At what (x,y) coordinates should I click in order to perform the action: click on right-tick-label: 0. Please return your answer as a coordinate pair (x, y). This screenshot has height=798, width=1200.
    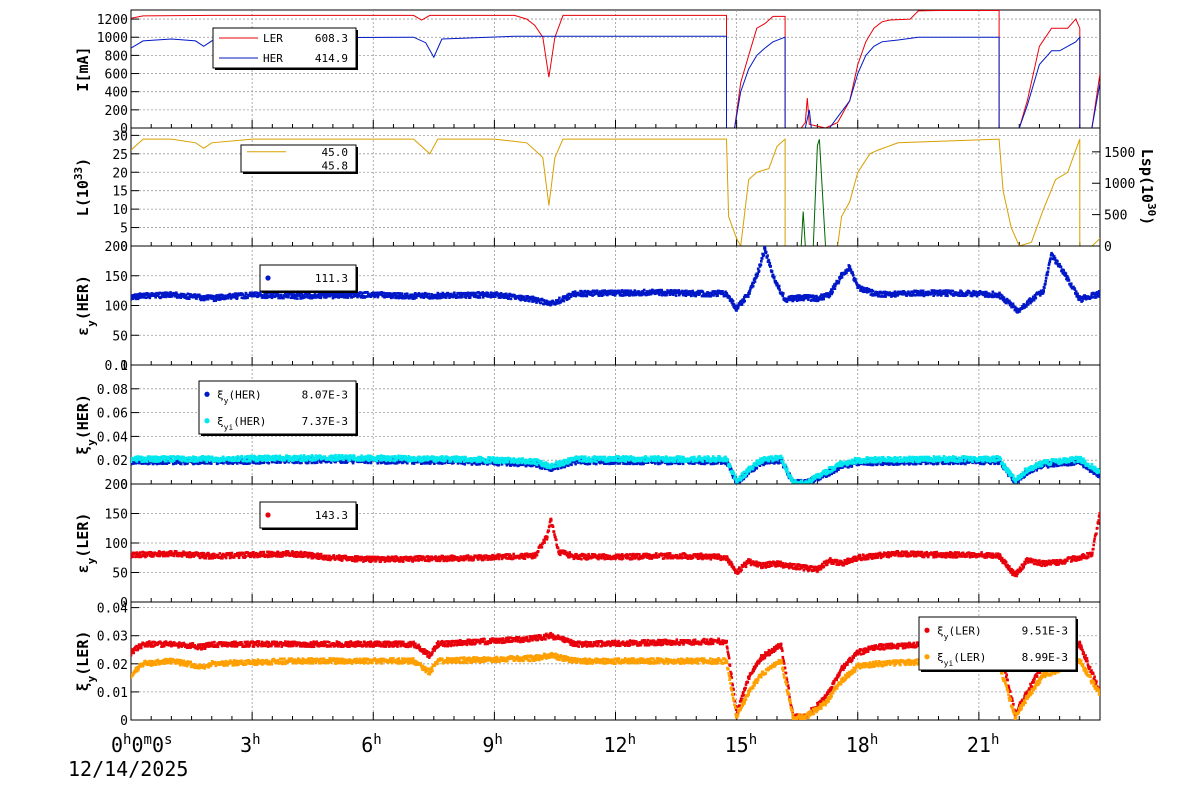
    Looking at the image, I should click on (1108, 247).